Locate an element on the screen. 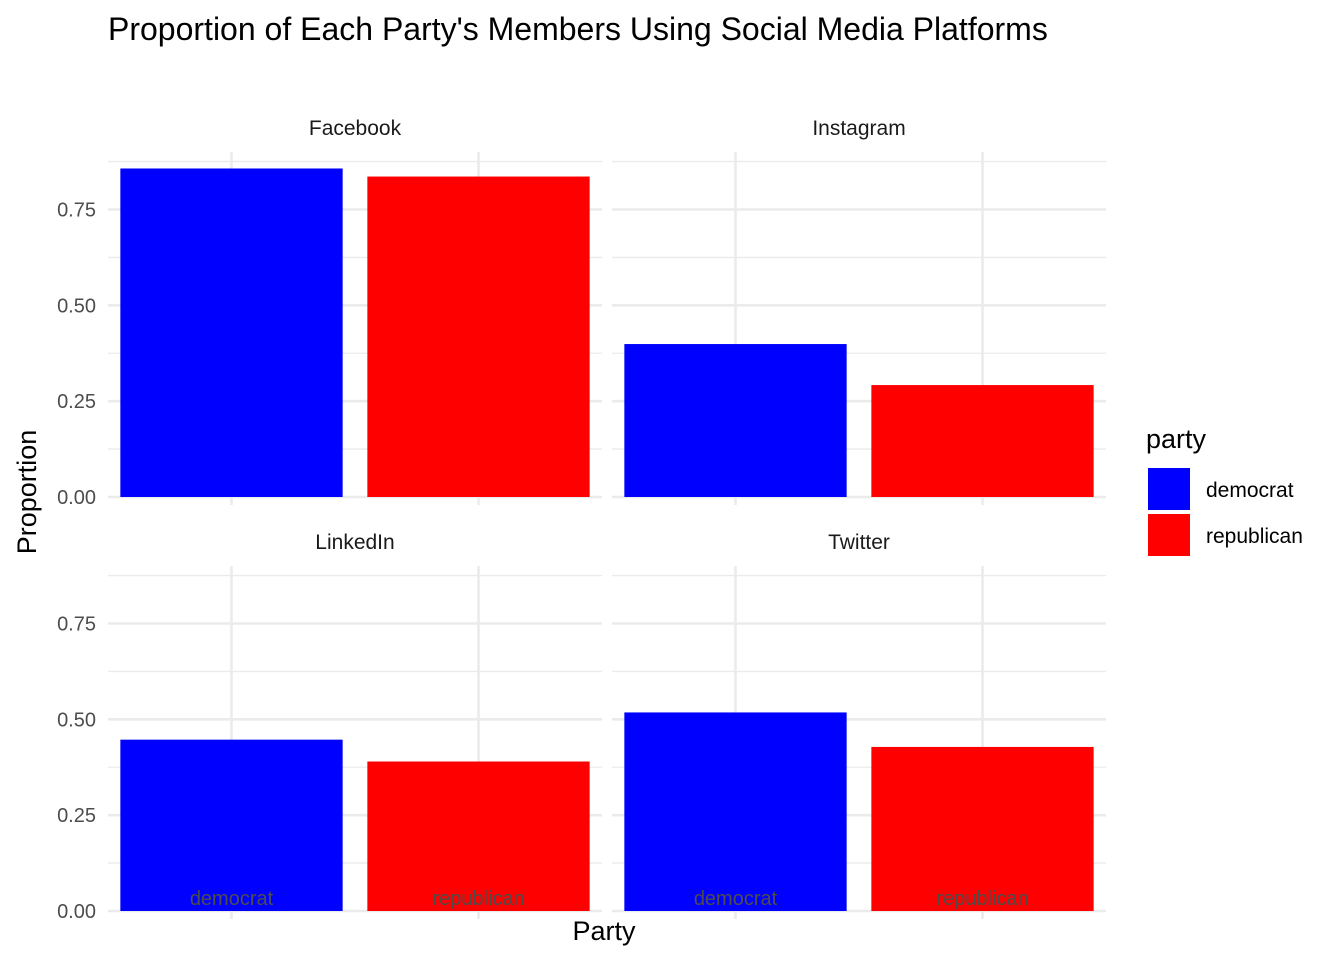 The height and width of the screenshot is (960, 1344). legend-label-republican: republican is located at coordinates (1254, 536).